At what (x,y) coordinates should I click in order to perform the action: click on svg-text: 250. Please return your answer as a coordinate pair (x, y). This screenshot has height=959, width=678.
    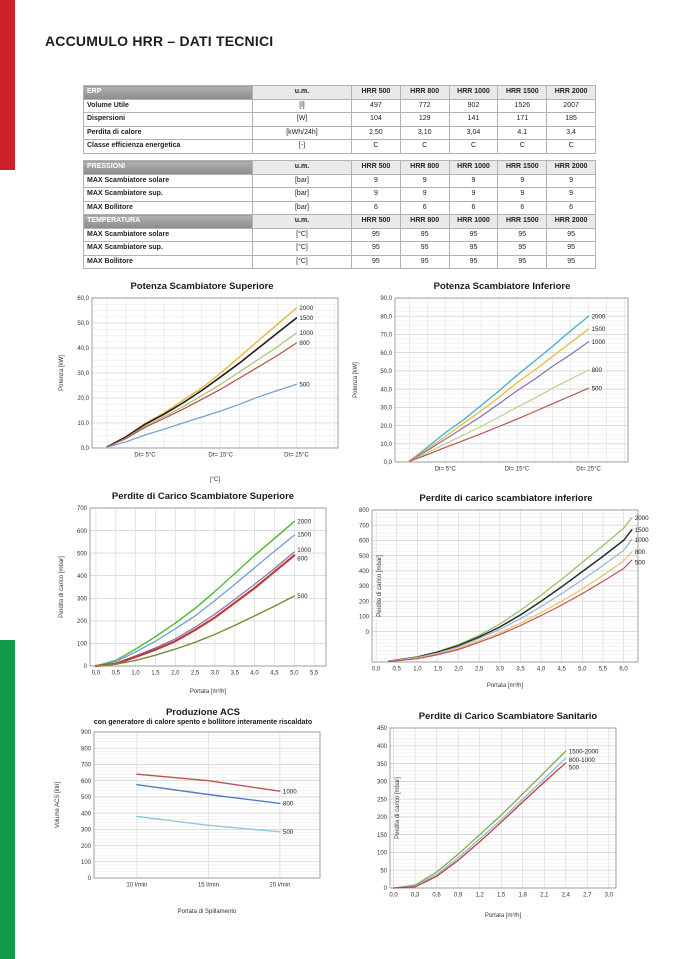
    Looking at the image, I should click on (382, 800).